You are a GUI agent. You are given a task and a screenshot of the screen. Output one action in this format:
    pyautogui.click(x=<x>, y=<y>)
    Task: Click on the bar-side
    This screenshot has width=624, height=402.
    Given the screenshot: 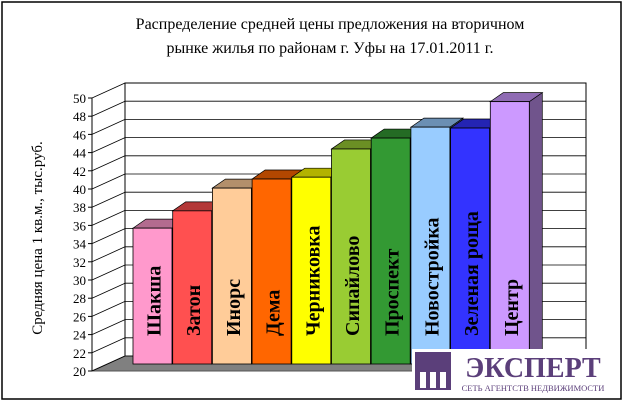 What is the action you would take?
    pyautogui.click(x=535, y=228)
    